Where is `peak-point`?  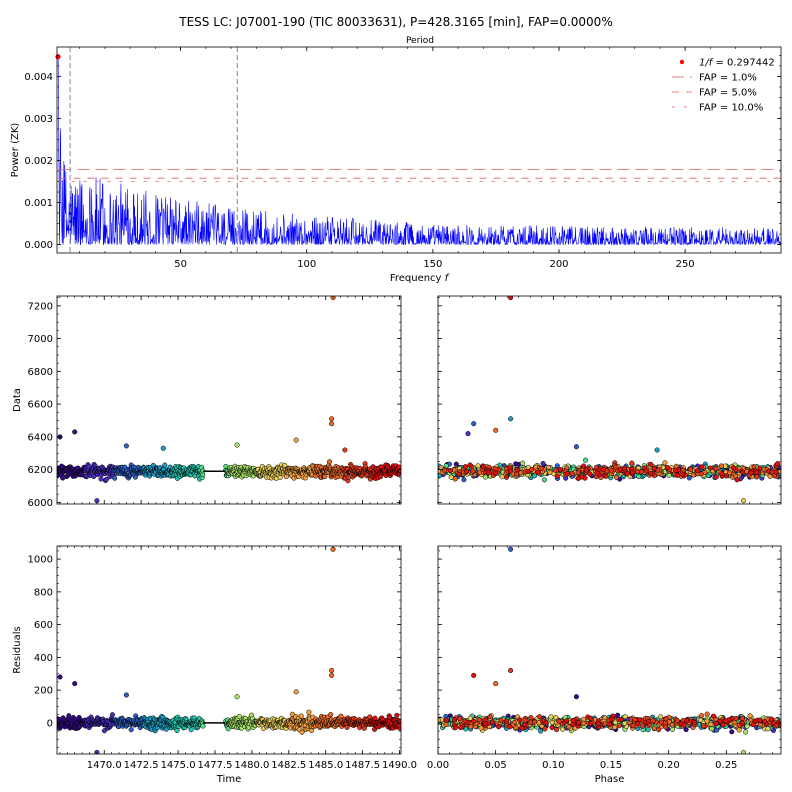
peak-point is located at coordinates (58, 57).